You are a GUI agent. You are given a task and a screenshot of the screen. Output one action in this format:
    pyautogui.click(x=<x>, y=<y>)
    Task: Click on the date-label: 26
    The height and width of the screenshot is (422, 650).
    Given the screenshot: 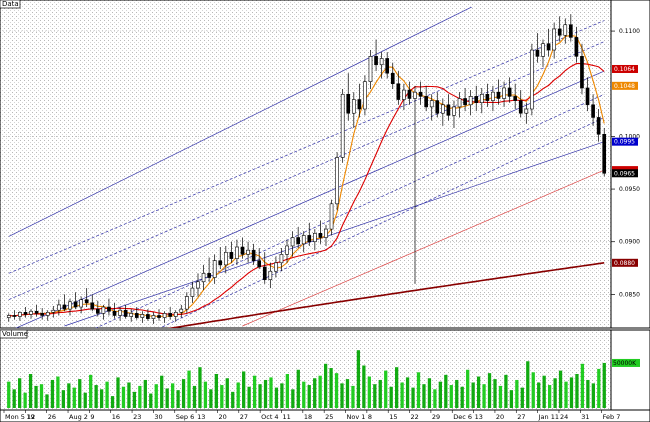 What is the action you would take?
    pyautogui.click(x=52, y=417)
    